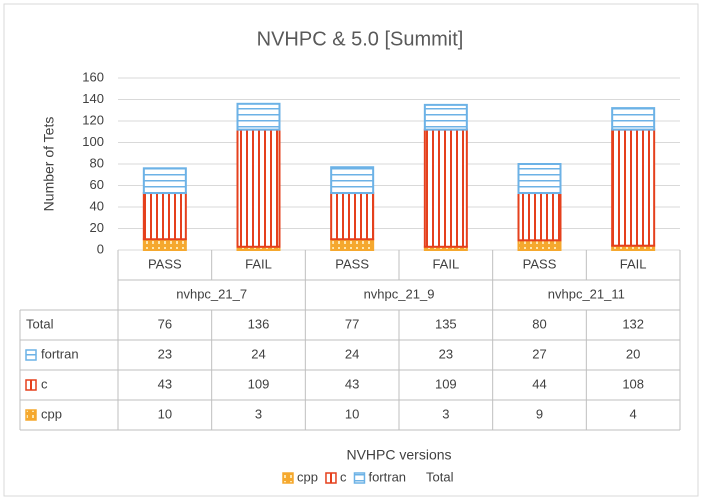 Image resolution: width=703 pixels, height=500 pixels. I want to click on y-tick-label: 120, so click(93, 119).